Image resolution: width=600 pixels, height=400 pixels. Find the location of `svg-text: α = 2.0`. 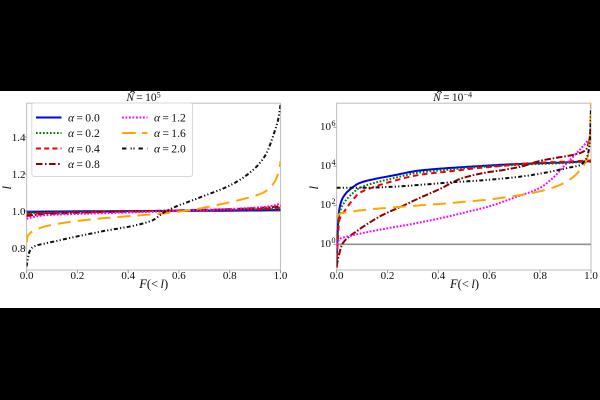

svg-text: α = 2.0 is located at coordinates (170, 148).